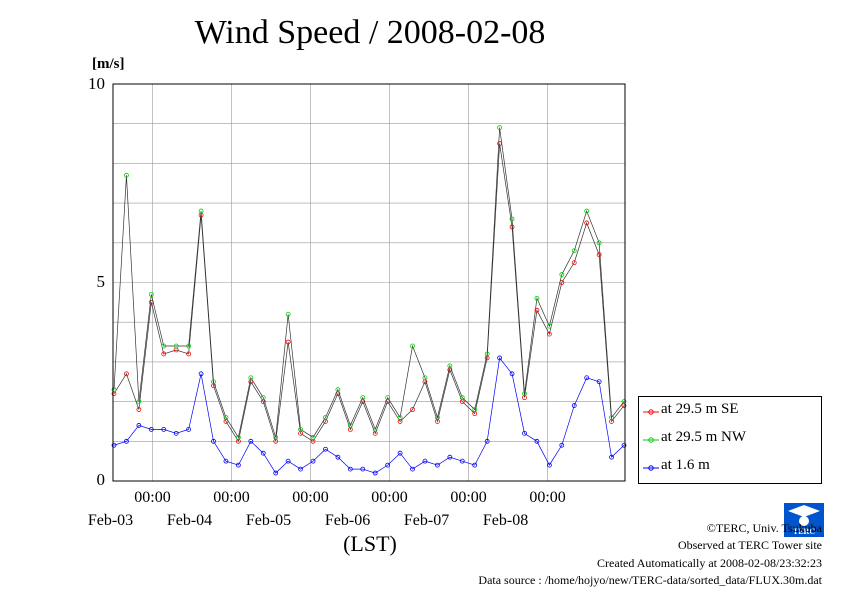  What do you see at coordinates (347, 520) in the screenshot?
I see `x-tick-date-label: Feb-06` at bounding box center [347, 520].